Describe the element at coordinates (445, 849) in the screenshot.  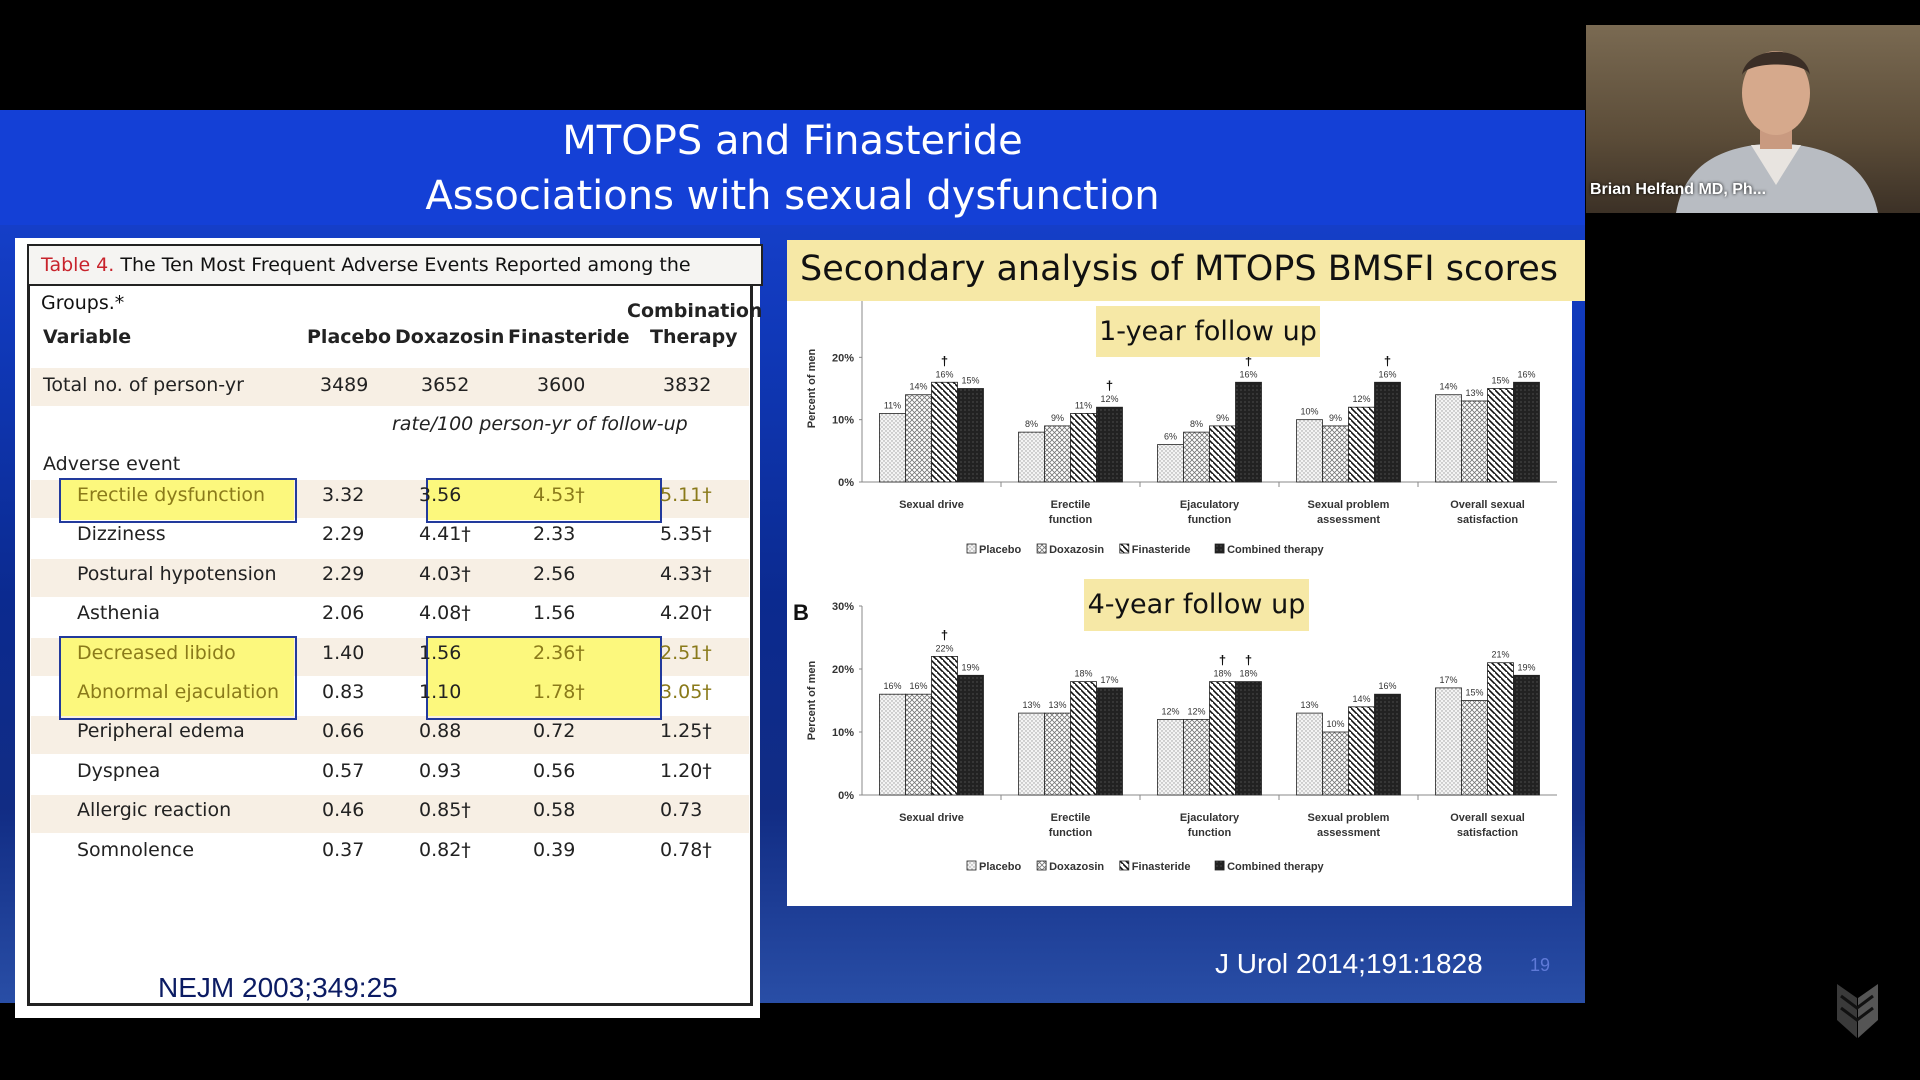
I see `table-cell-doxazosin: 0.82†` at that location.